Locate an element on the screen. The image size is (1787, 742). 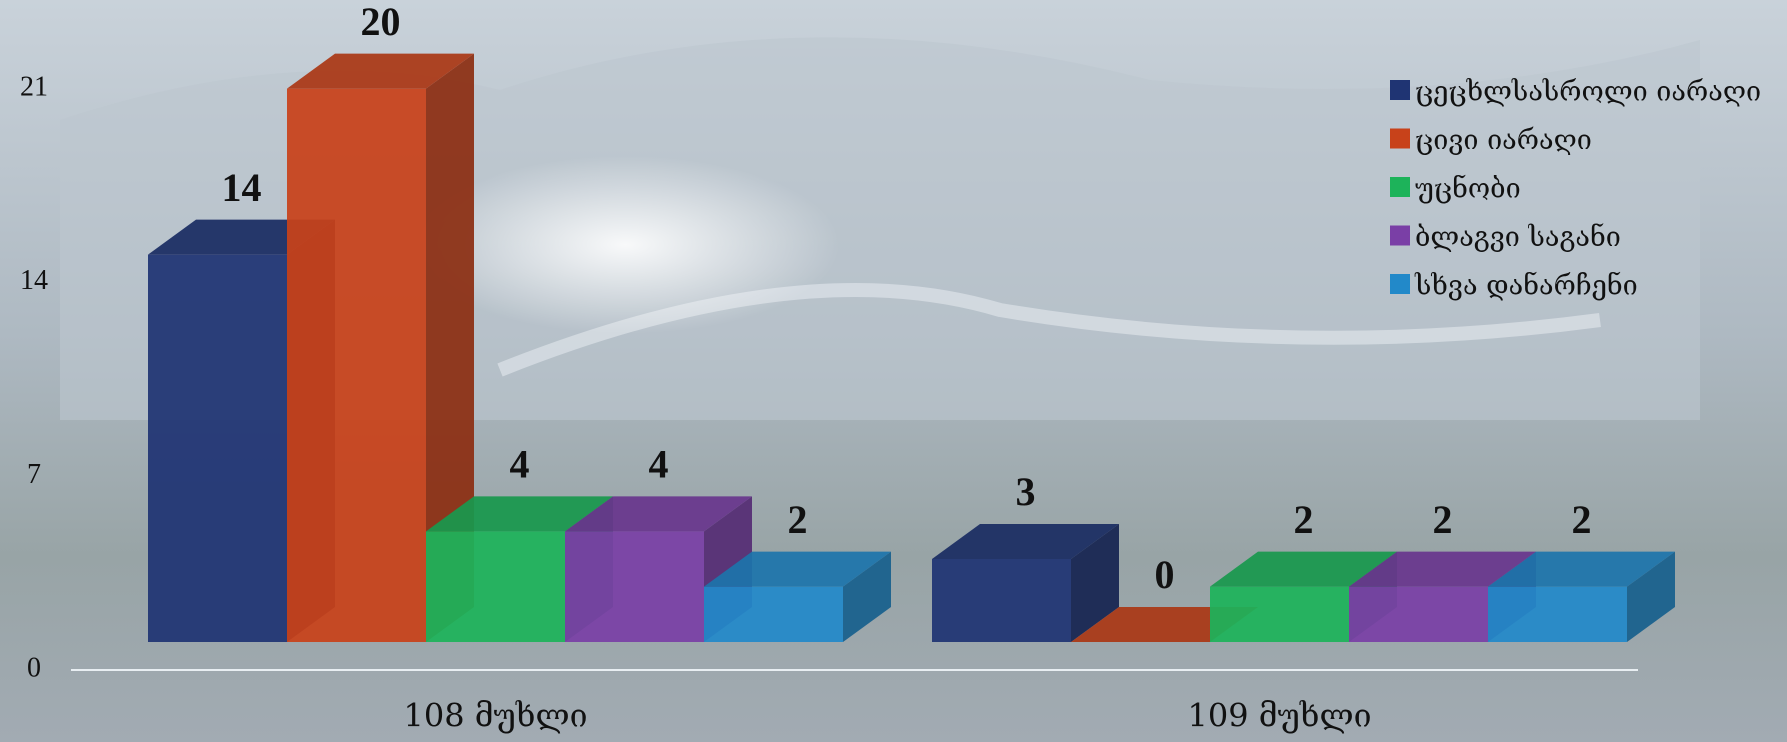
y-tick-label: 21 is located at coordinates (34, 86).